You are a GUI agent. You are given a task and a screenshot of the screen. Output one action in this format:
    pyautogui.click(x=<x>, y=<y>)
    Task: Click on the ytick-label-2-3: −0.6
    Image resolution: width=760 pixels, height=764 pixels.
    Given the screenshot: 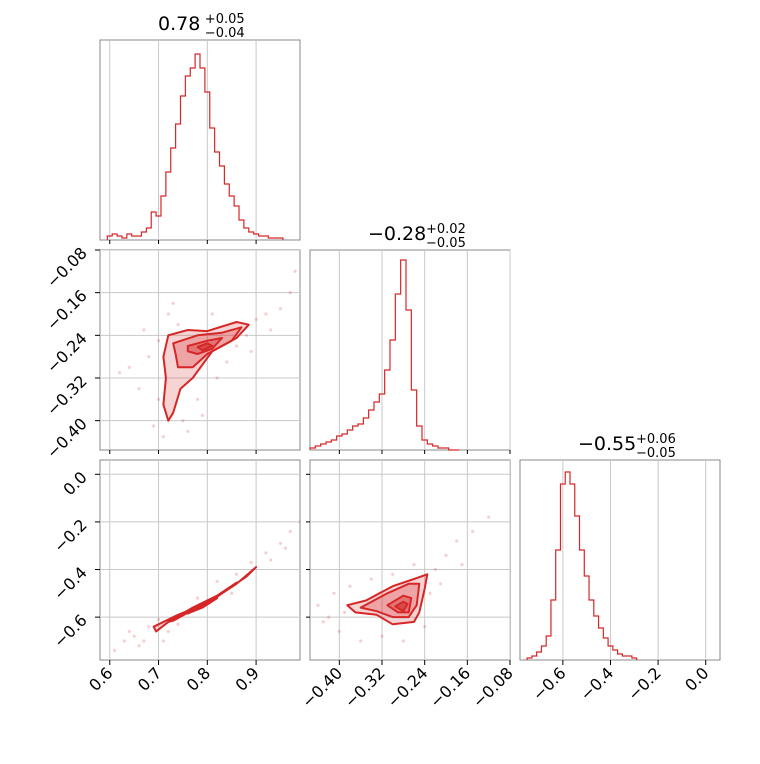 What is the action you would take?
    pyautogui.click(x=70, y=631)
    